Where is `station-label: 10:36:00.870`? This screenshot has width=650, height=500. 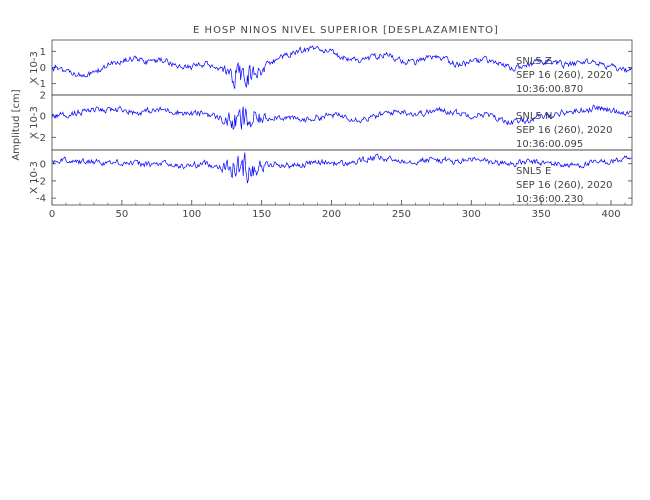
station-label: 10:36:00.870 is located at coordinates (549, 89).